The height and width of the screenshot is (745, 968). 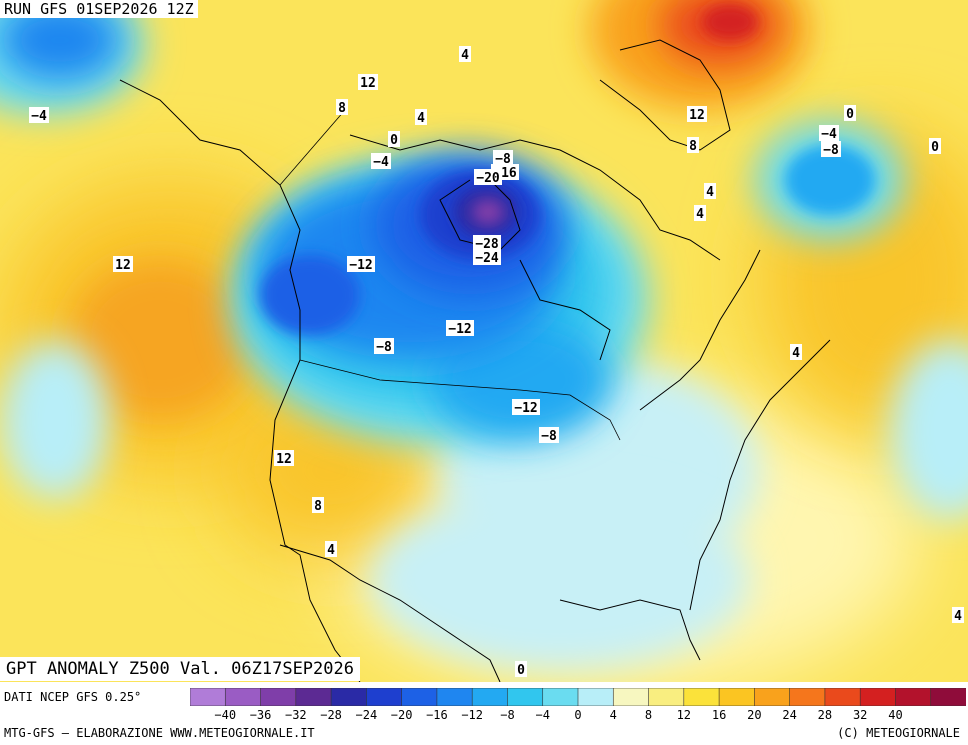 What do you see at coordinates (487, 258) in the screenshot?
I see `svg-text: −24` at bounding box center [487, 258].